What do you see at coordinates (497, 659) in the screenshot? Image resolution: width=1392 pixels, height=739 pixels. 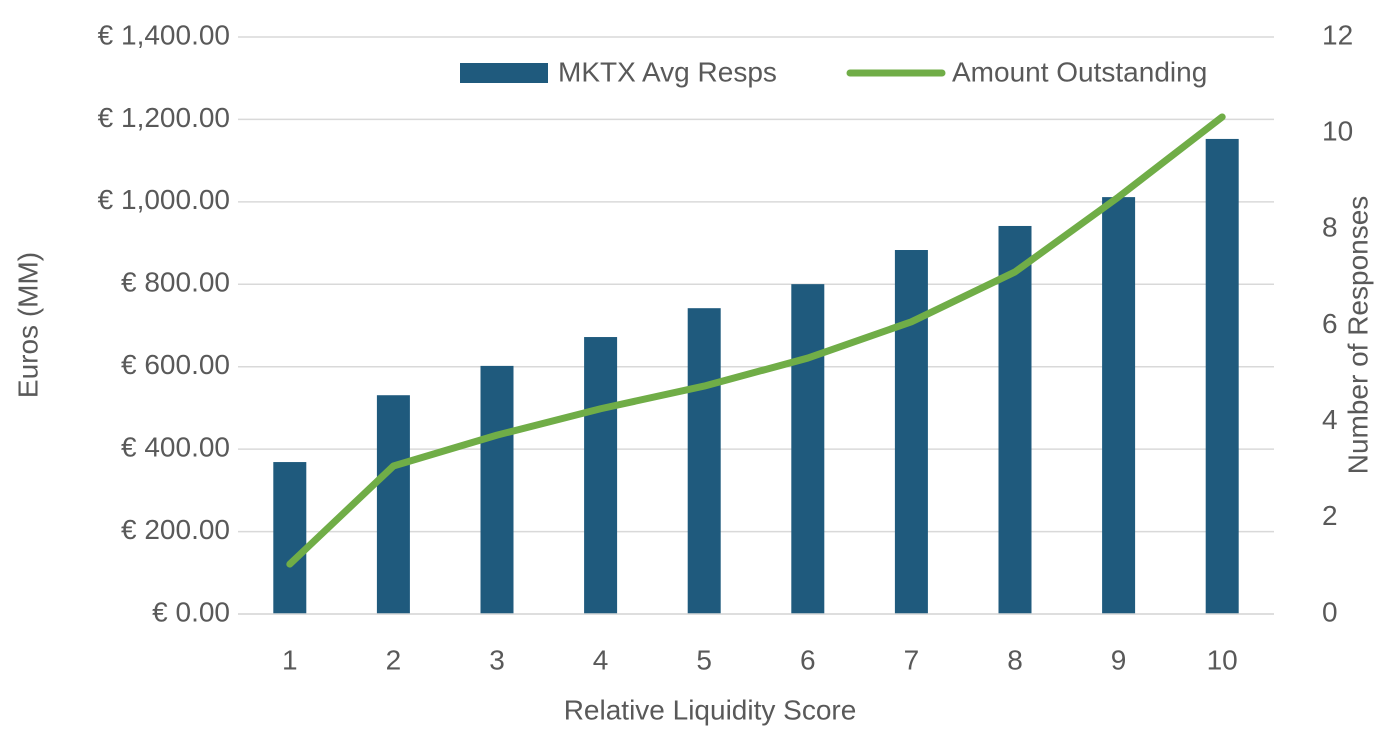 I see `x-tick-label: 3` at bounding box center [497, 659].